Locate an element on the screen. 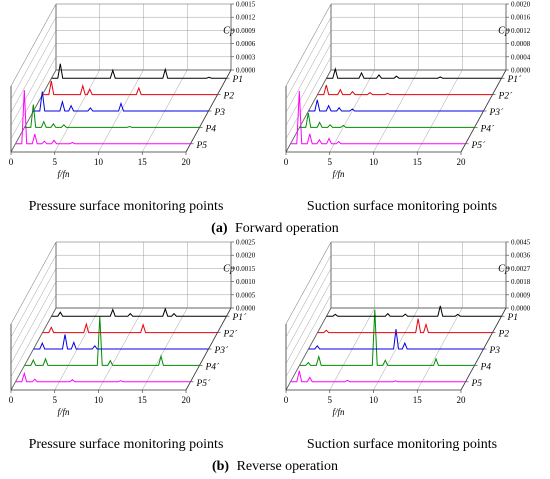  panel-b-caption: (b) Reverse operation is located at coordinates (275, 466).